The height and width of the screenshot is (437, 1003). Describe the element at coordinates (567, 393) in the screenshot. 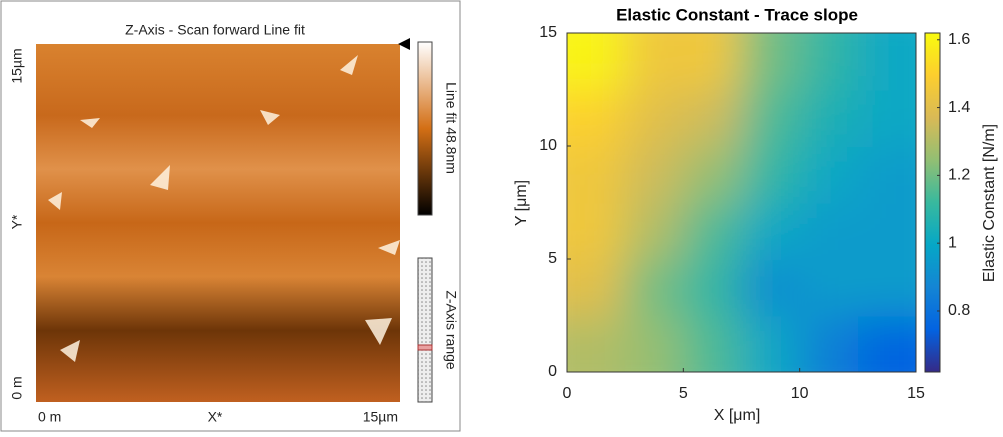

I see `x-tick-label: 0` at that location.